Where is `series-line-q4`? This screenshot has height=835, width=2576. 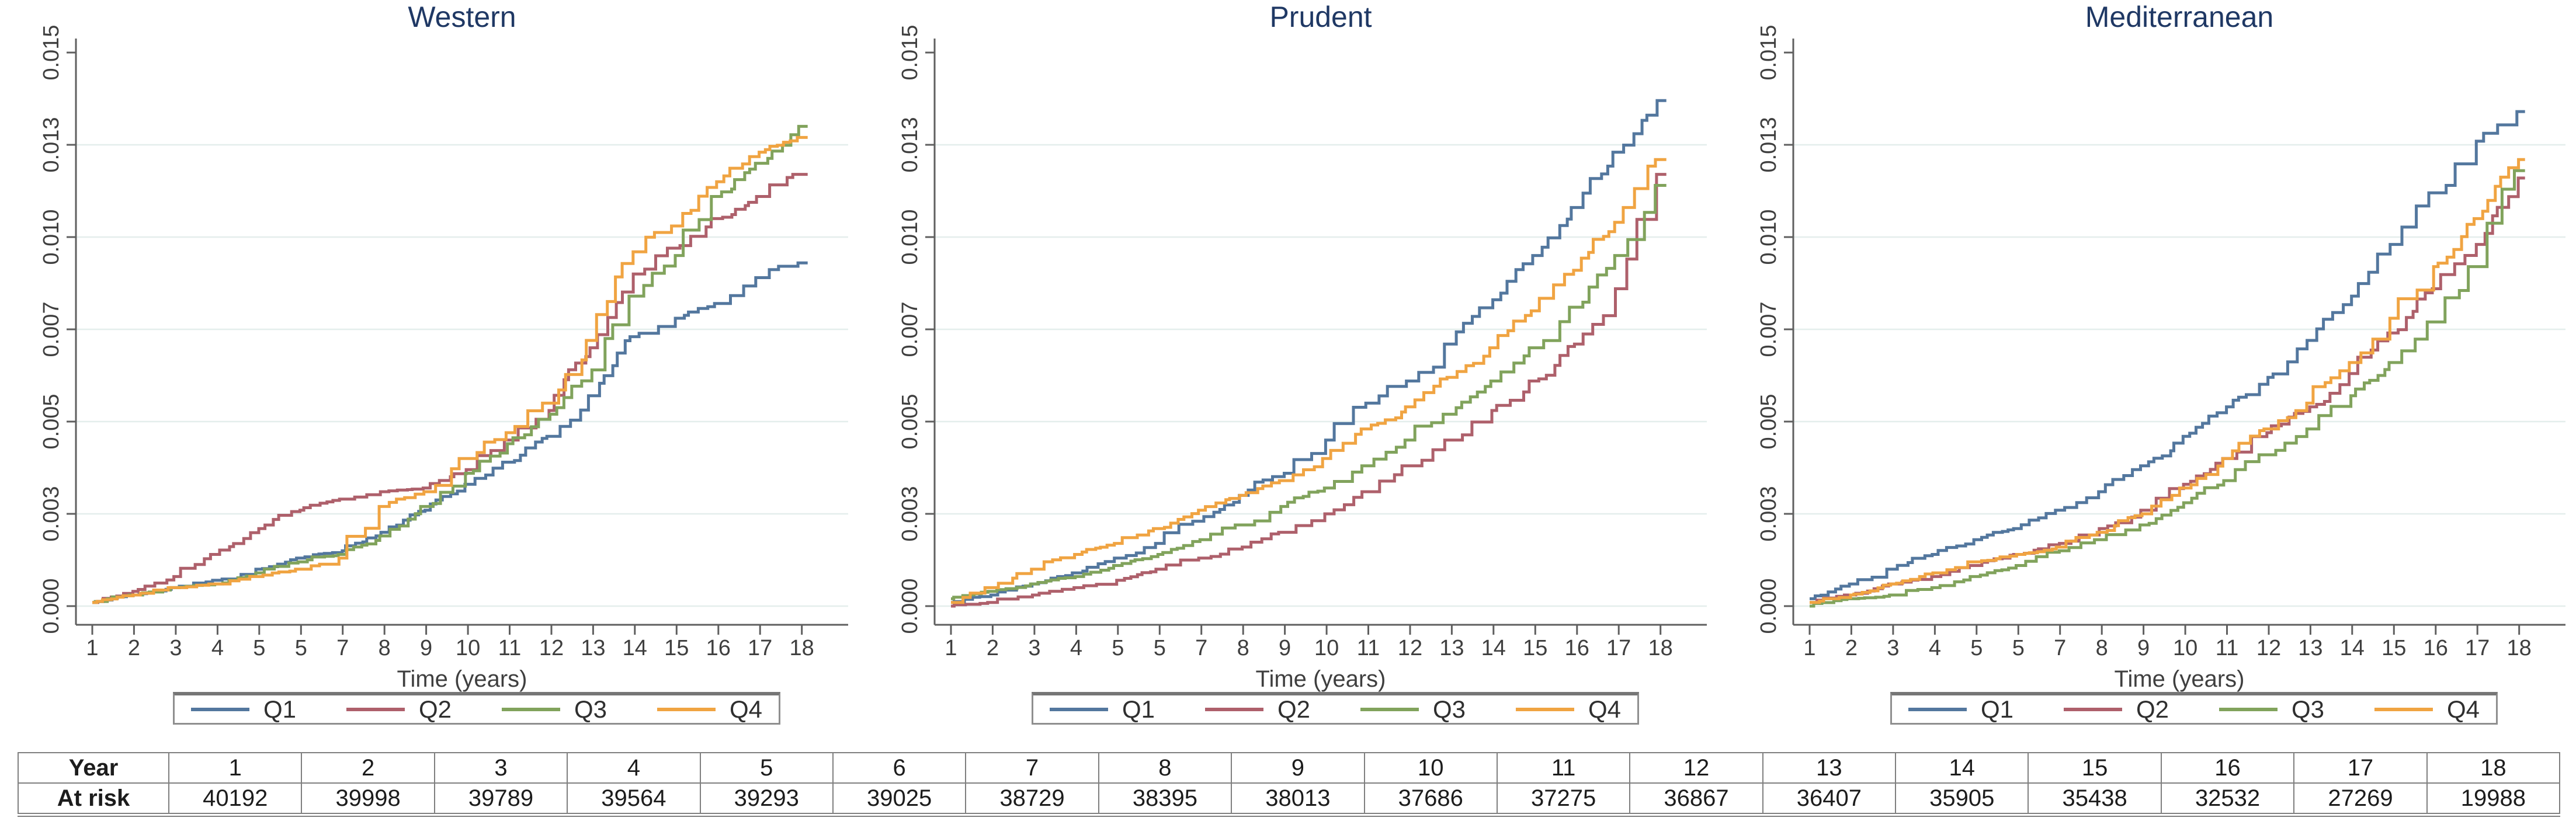 series-line-q4 is located at coordinates (1309, 381).